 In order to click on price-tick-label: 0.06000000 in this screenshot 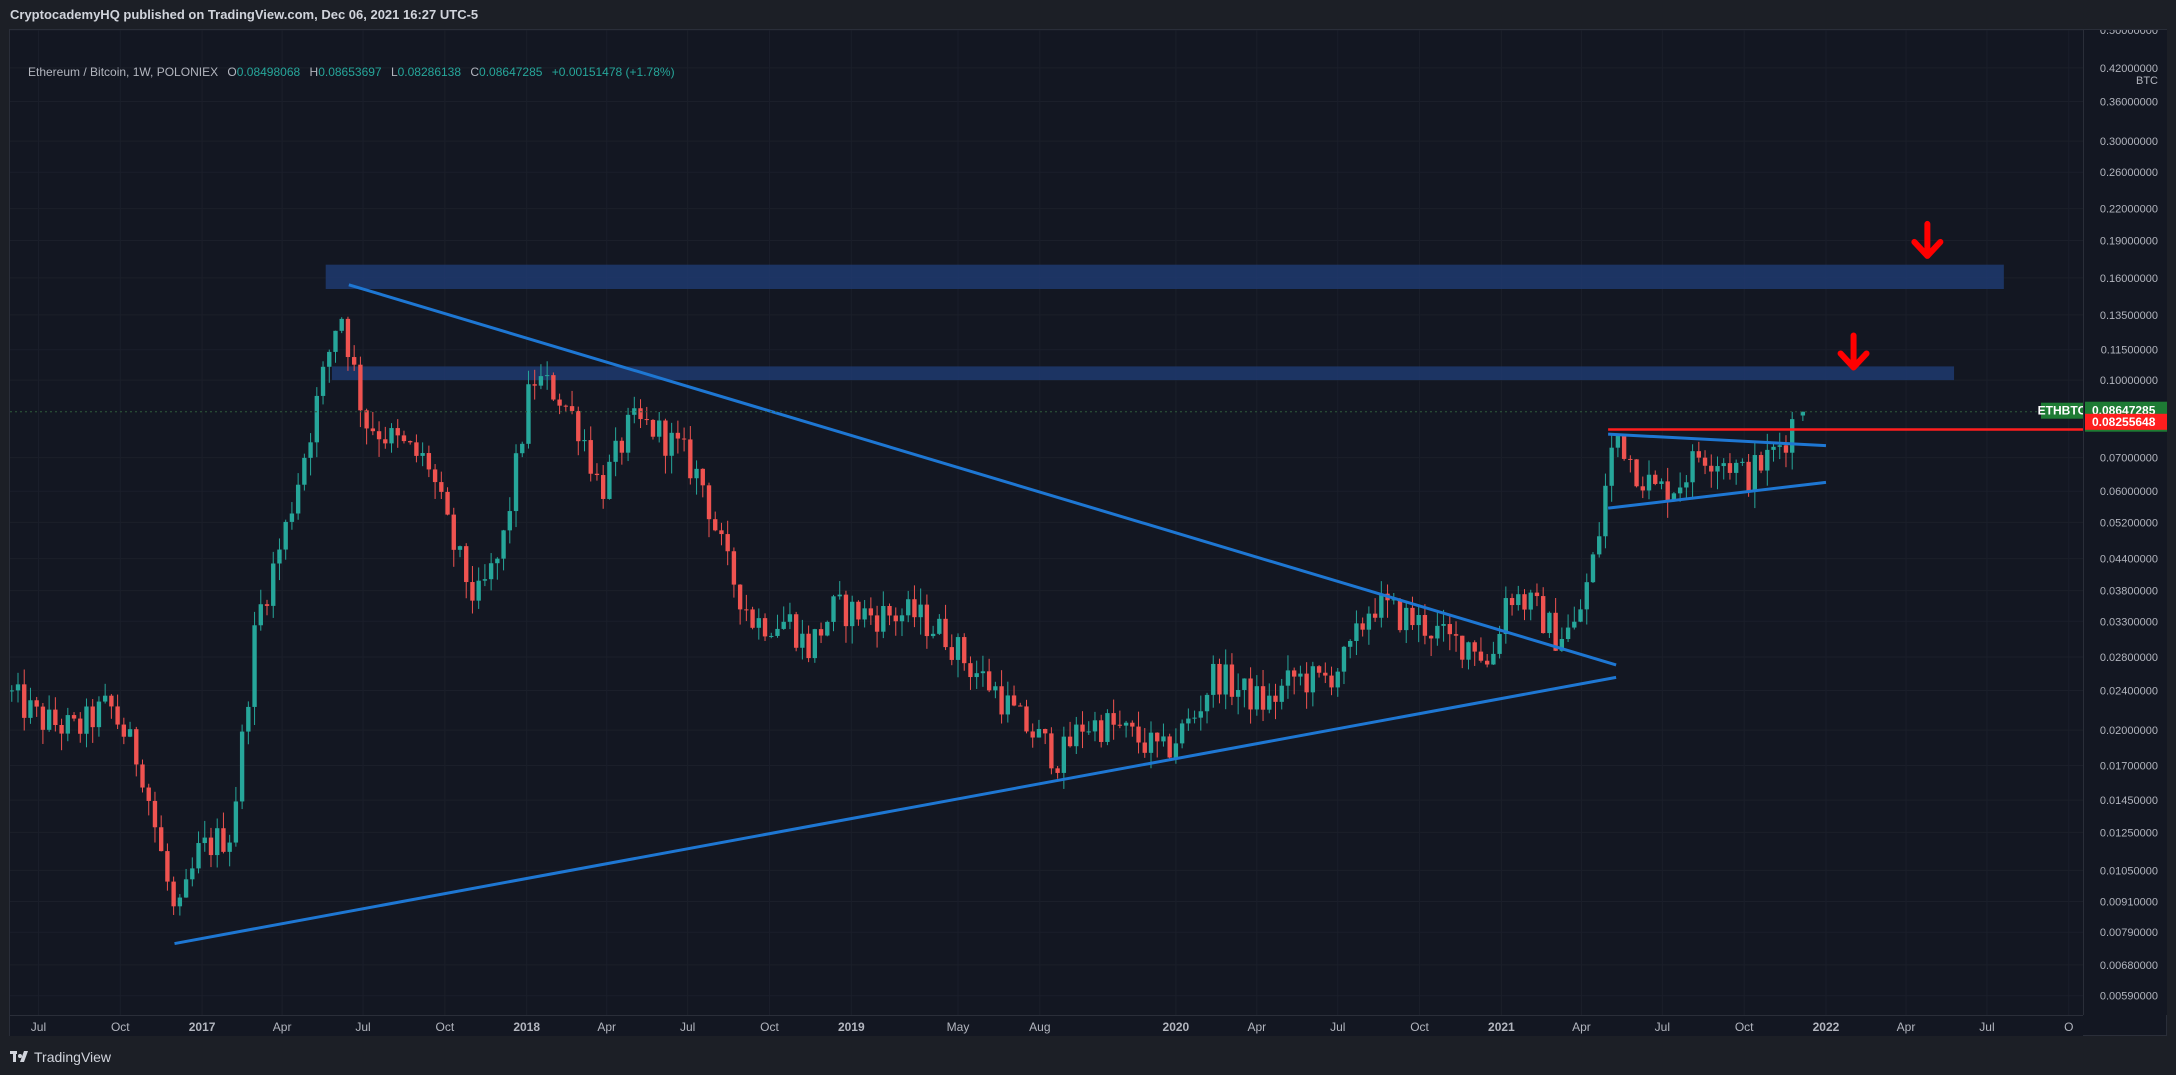, I will do `click(2129, 492)`.